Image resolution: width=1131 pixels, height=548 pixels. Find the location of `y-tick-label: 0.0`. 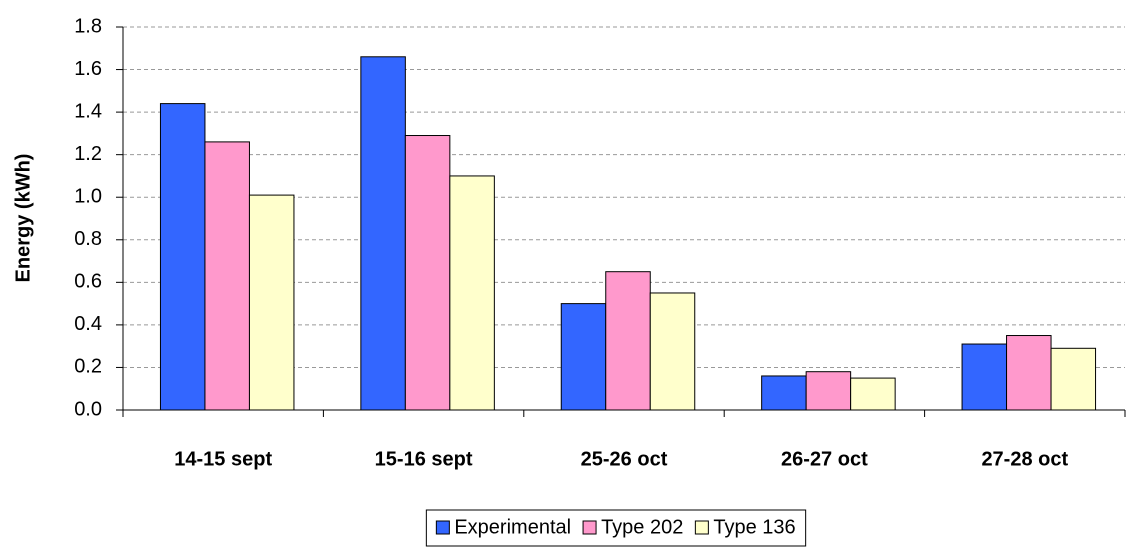

y-tick-label: 0.0 is located at coordinates (88, 409).